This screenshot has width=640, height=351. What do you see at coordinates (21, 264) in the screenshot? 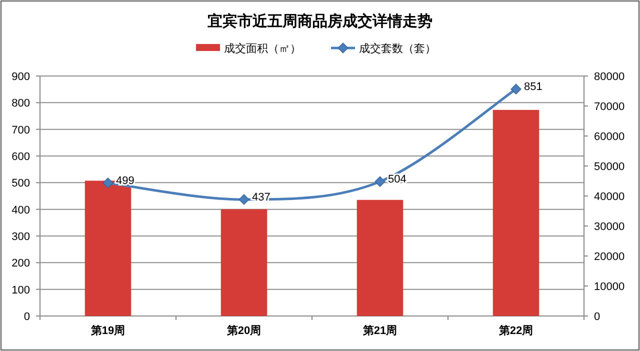
I see `y-tick-label: 200` at bounding box center [21, 264].